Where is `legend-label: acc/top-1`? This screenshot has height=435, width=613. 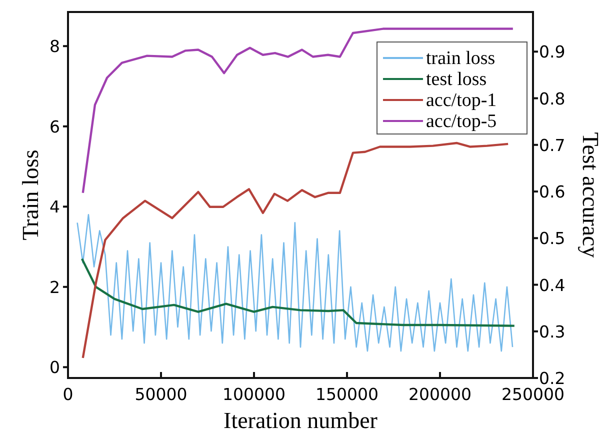 legend-label: acc/top-1 is located at coordinates (461, 100).